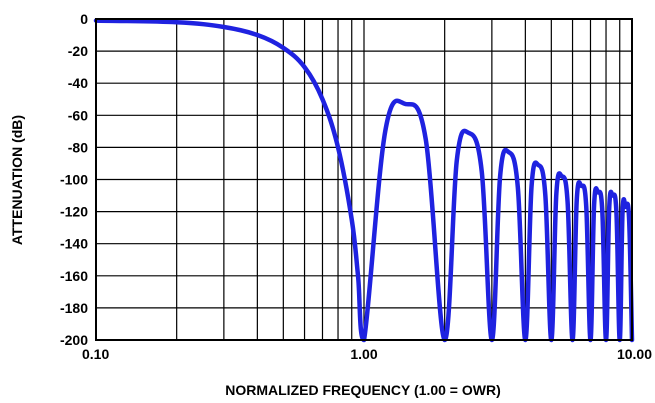 The image size is (655, 403). What do you see at coordinates (17, 180) in the screenshot?
I see `y-axis-title: ATTENUATION (dB)` at bounding box center [17, 180].